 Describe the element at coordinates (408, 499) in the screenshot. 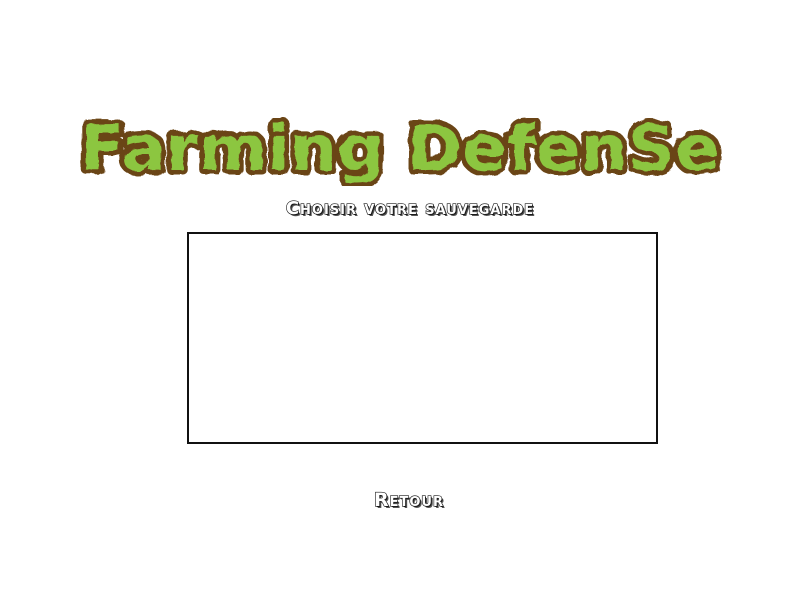

I see `back-button: Retour` at that location.